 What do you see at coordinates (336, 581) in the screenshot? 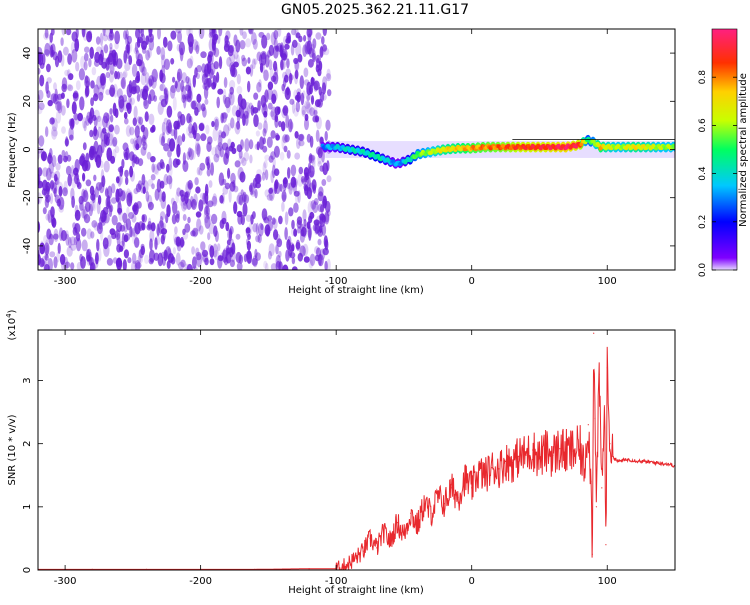
I see `x-tick-label: -100` at bounding box center [336, 581].